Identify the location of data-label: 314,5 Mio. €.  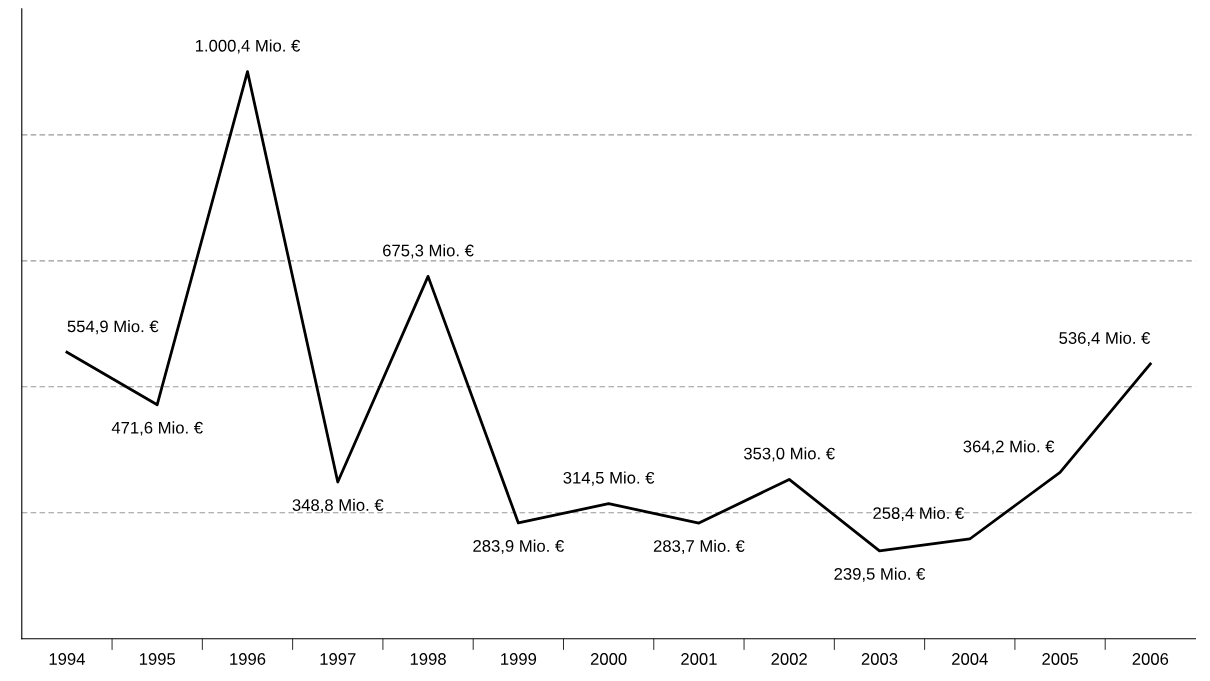
(609, 478).